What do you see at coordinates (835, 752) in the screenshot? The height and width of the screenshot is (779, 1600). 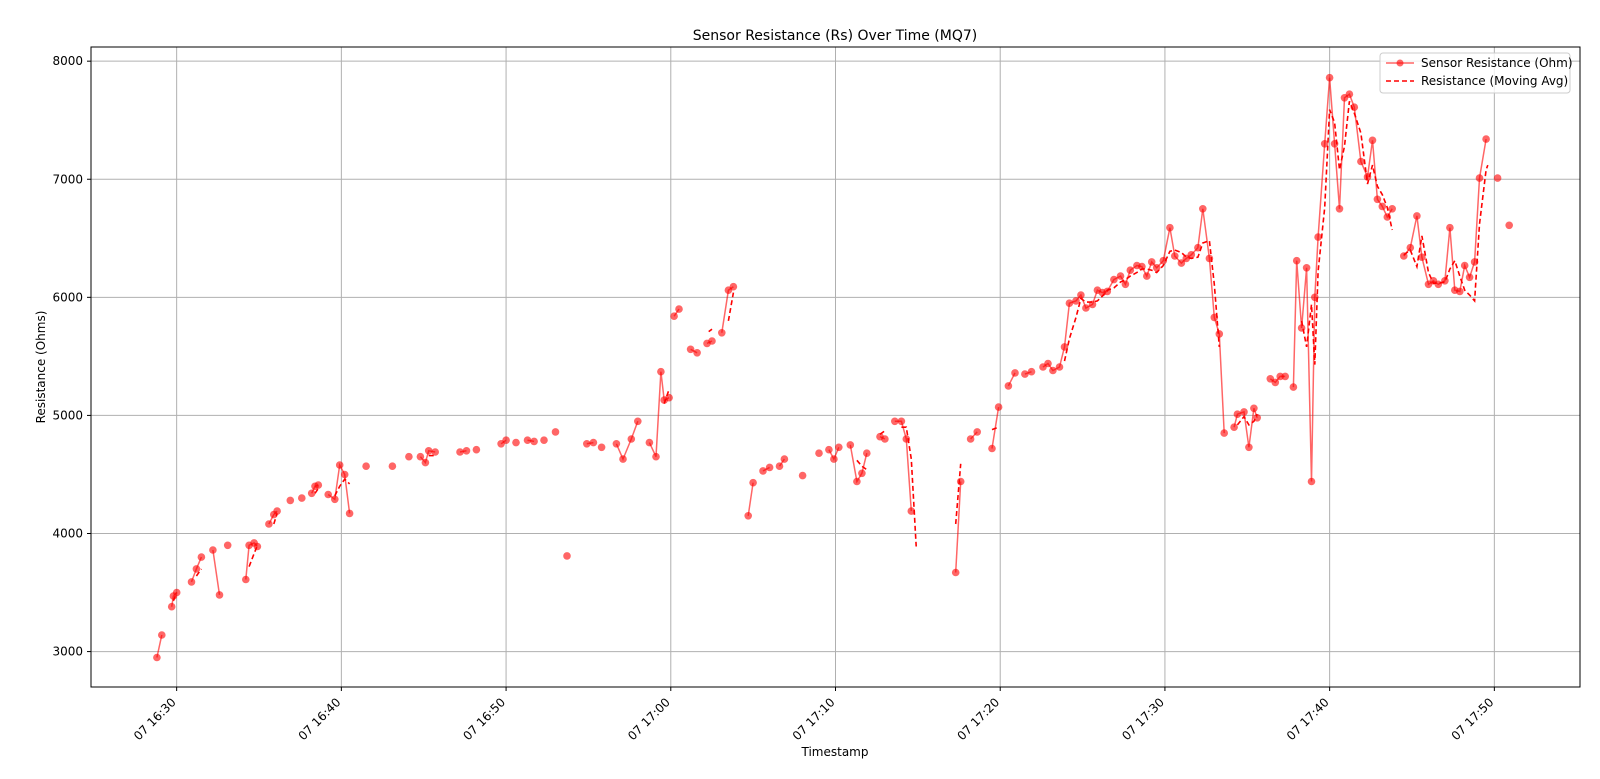 I see `x-axis-label: Timestamp` at bounding box center [835, 752].